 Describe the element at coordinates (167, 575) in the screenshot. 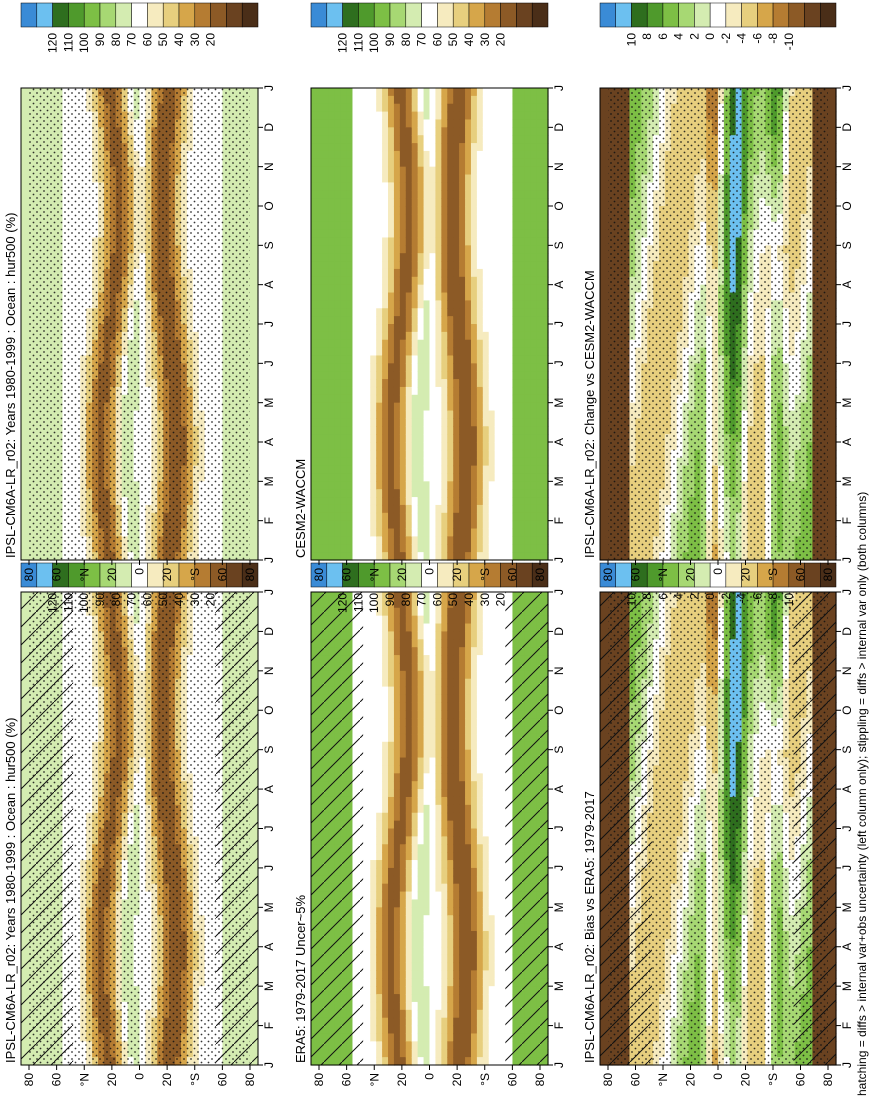

I see `y-tick-label: 20` at that location.